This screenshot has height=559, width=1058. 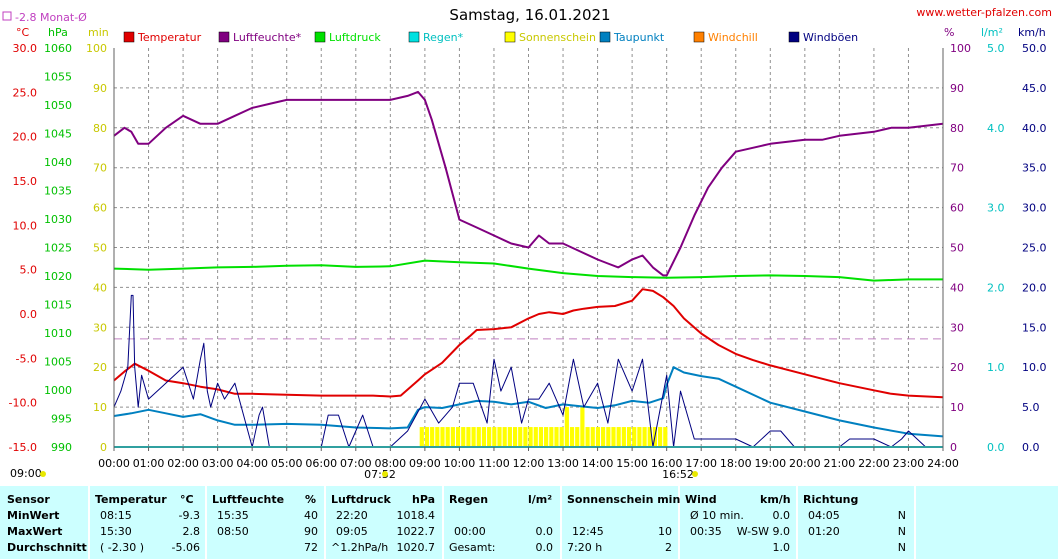 What do you see at coordinates (224, 37) in the screenshot?
I see `legend-swatch-luftfeuchte` at bounding box center [224, 37].